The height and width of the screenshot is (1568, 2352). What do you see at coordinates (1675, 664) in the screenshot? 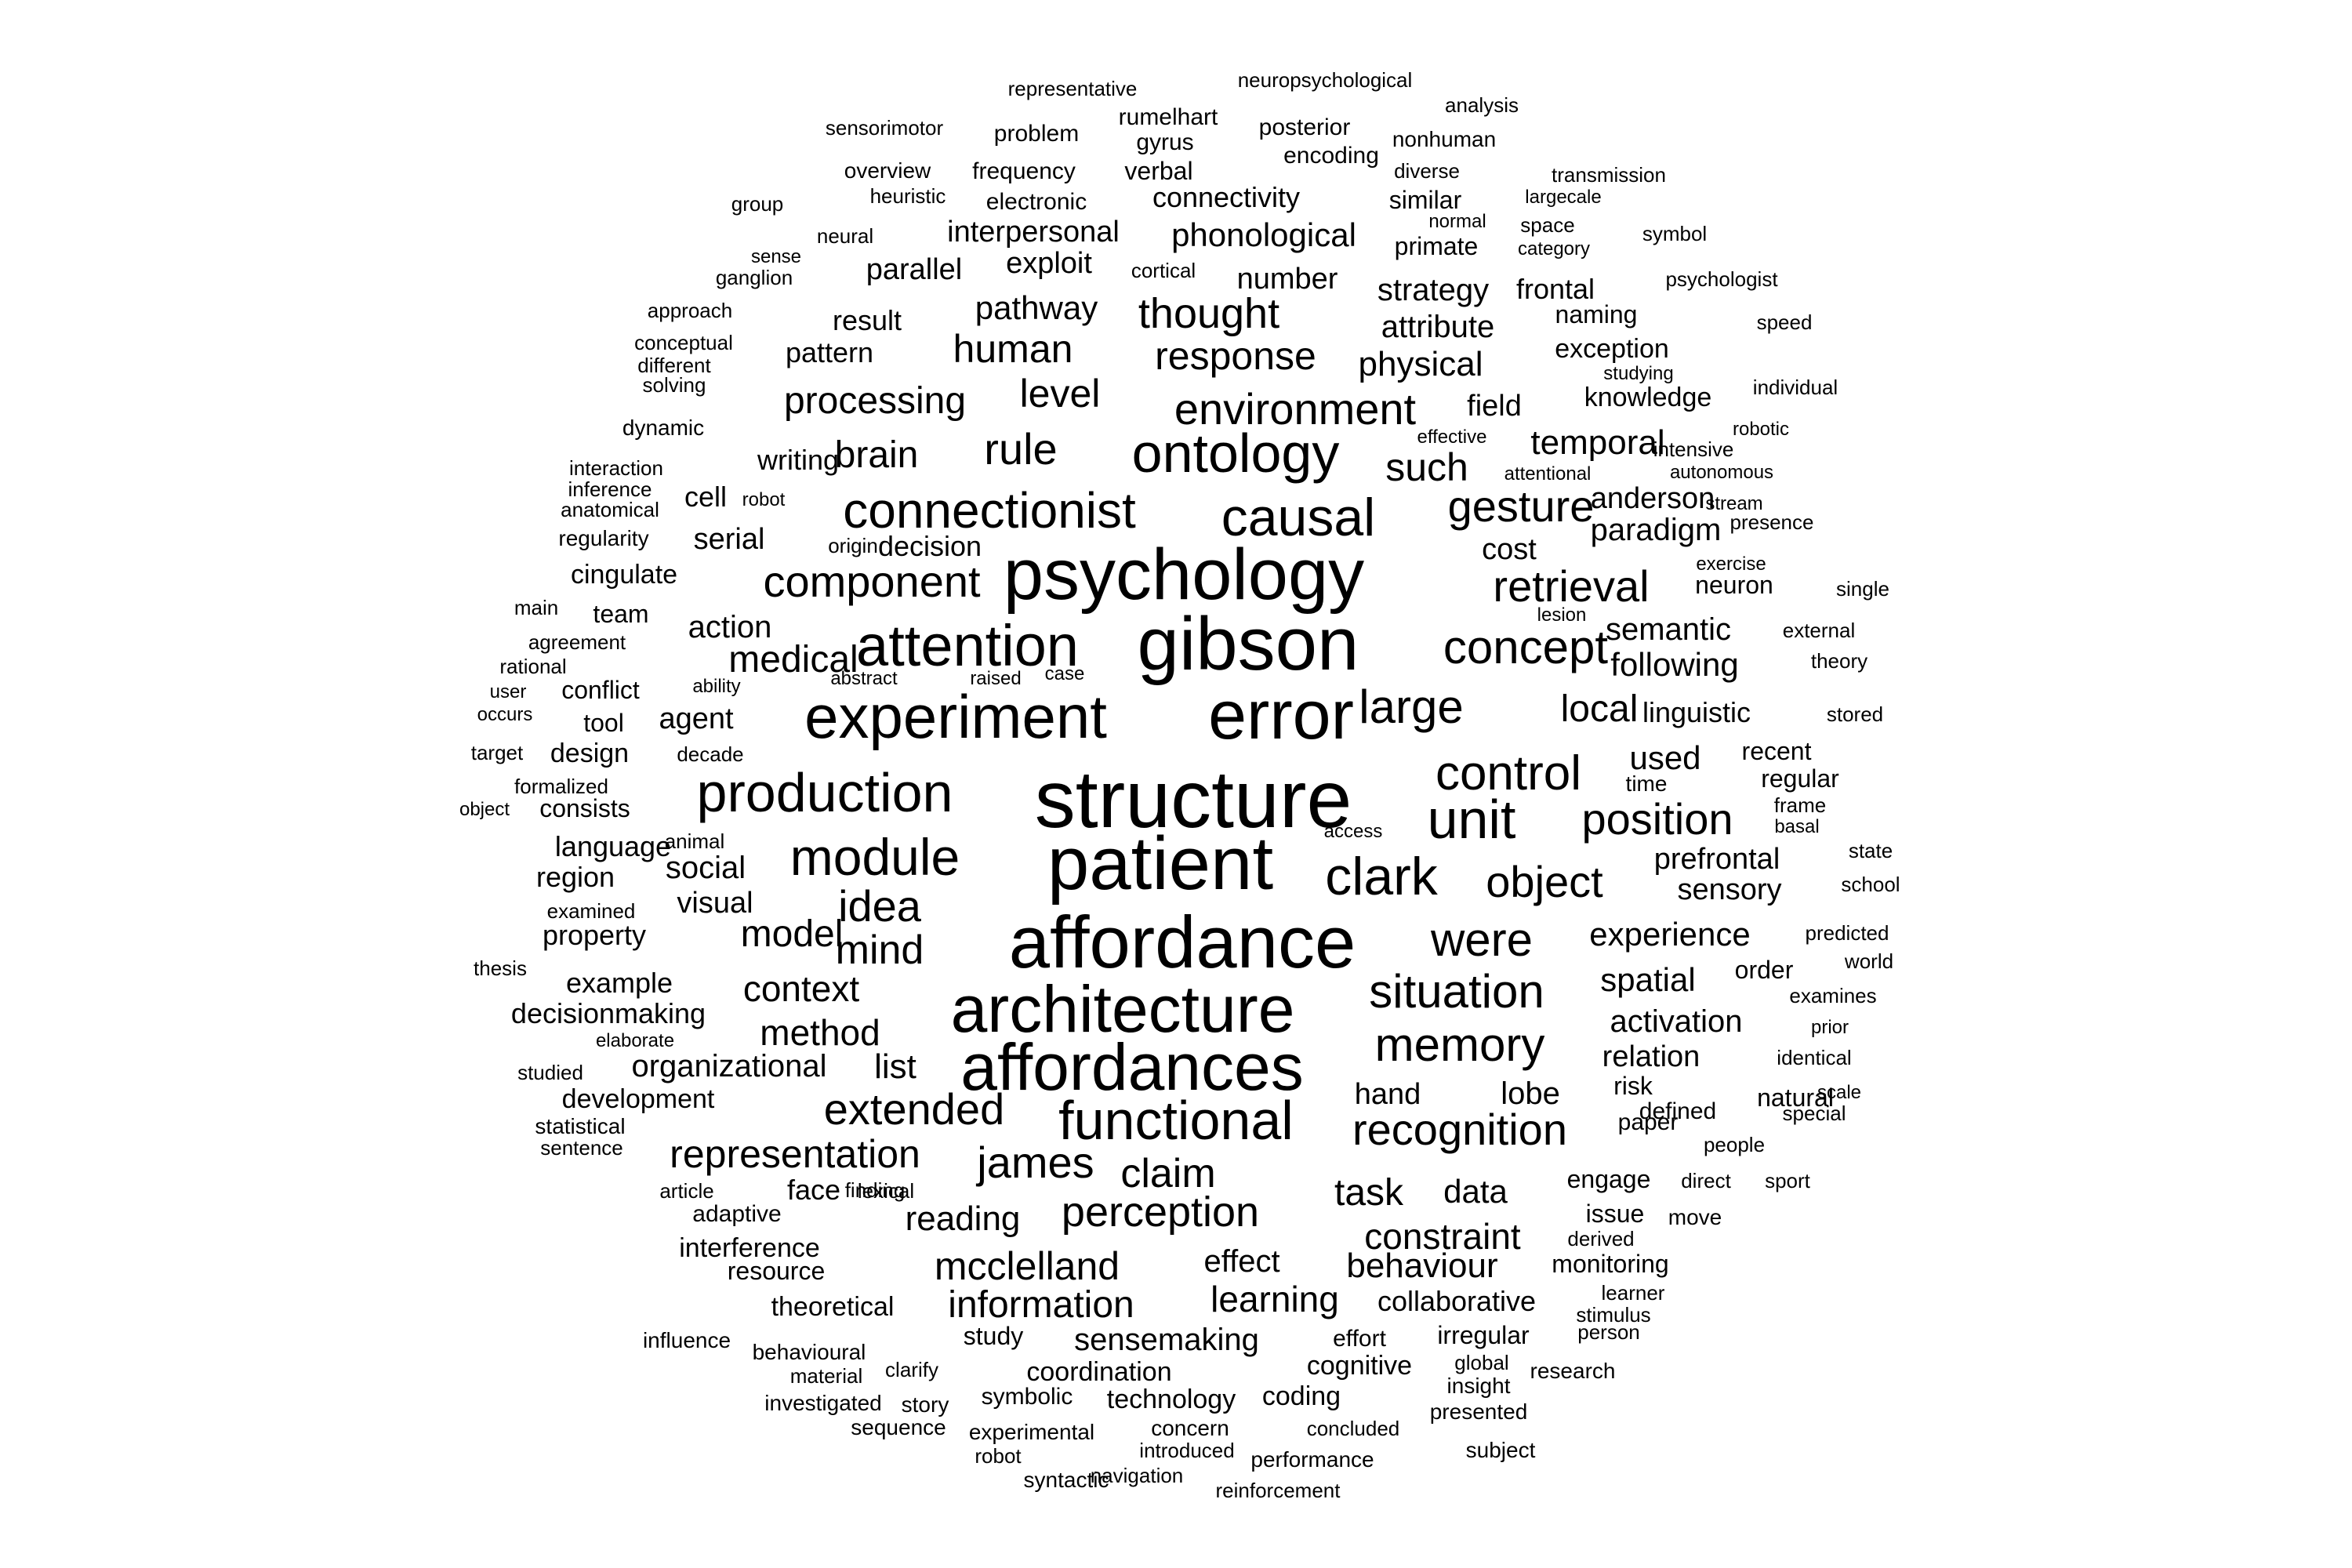
I see `word-following: following` at bounding box center [1675, 664].